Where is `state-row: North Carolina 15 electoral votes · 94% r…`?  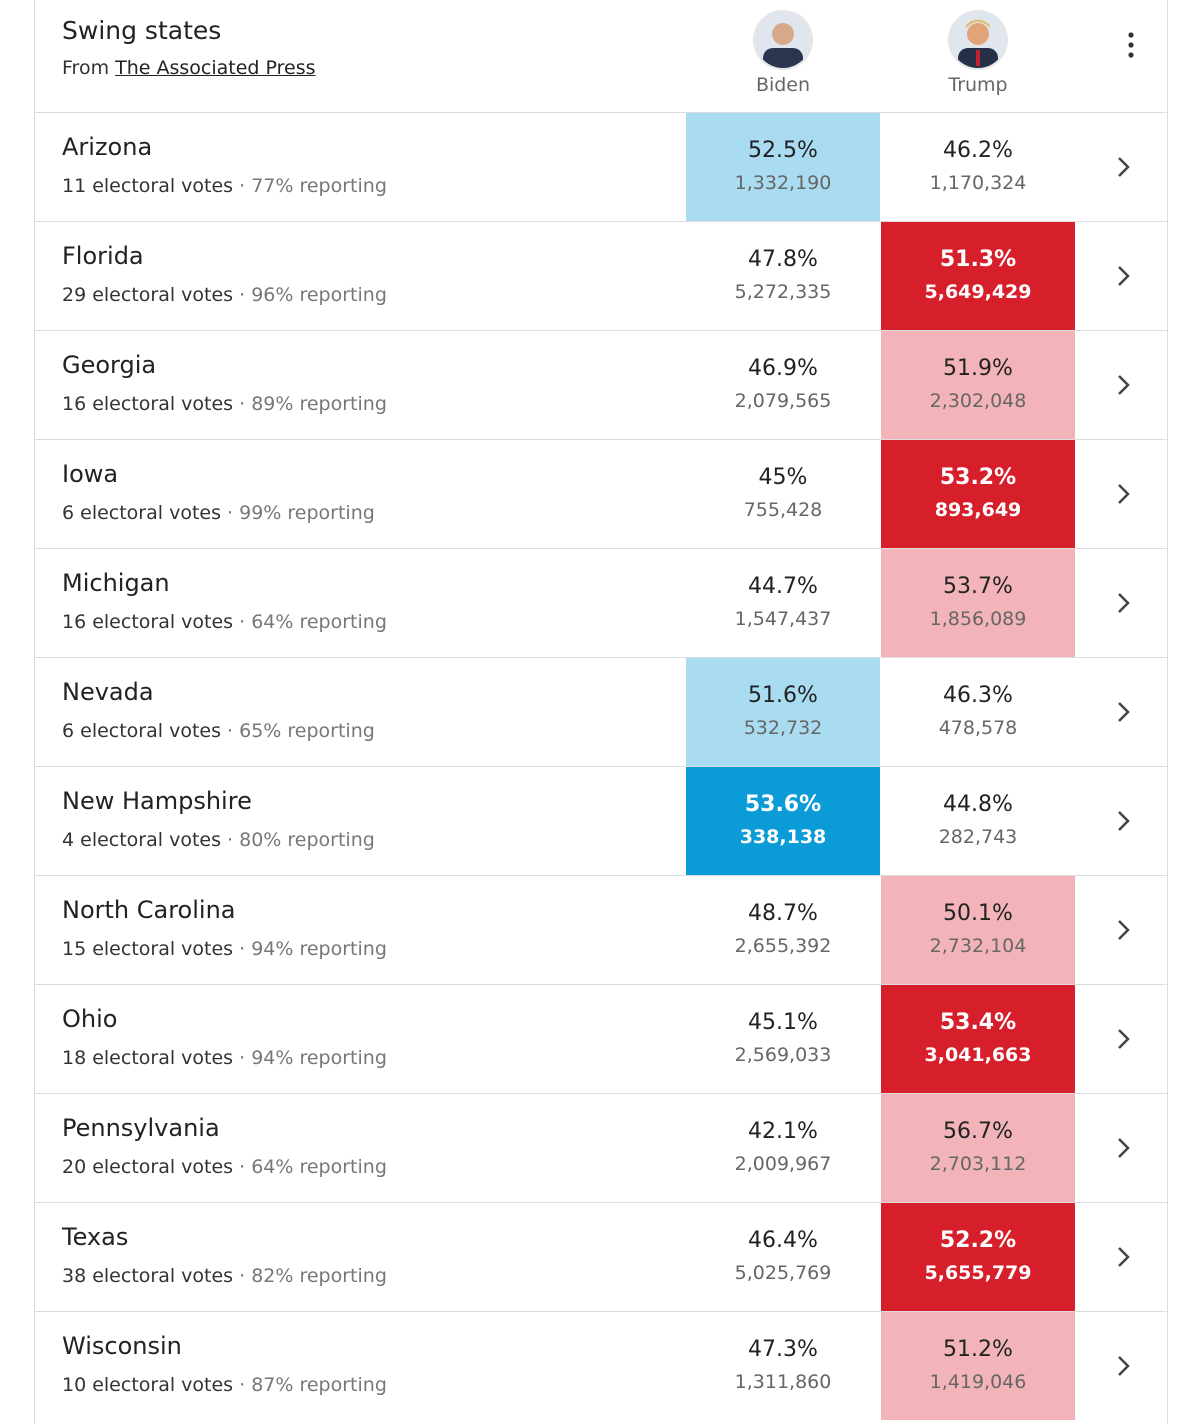
state-row: North Carolina 15 electoral votes · 94% r… is located at coordinates (601, 929).